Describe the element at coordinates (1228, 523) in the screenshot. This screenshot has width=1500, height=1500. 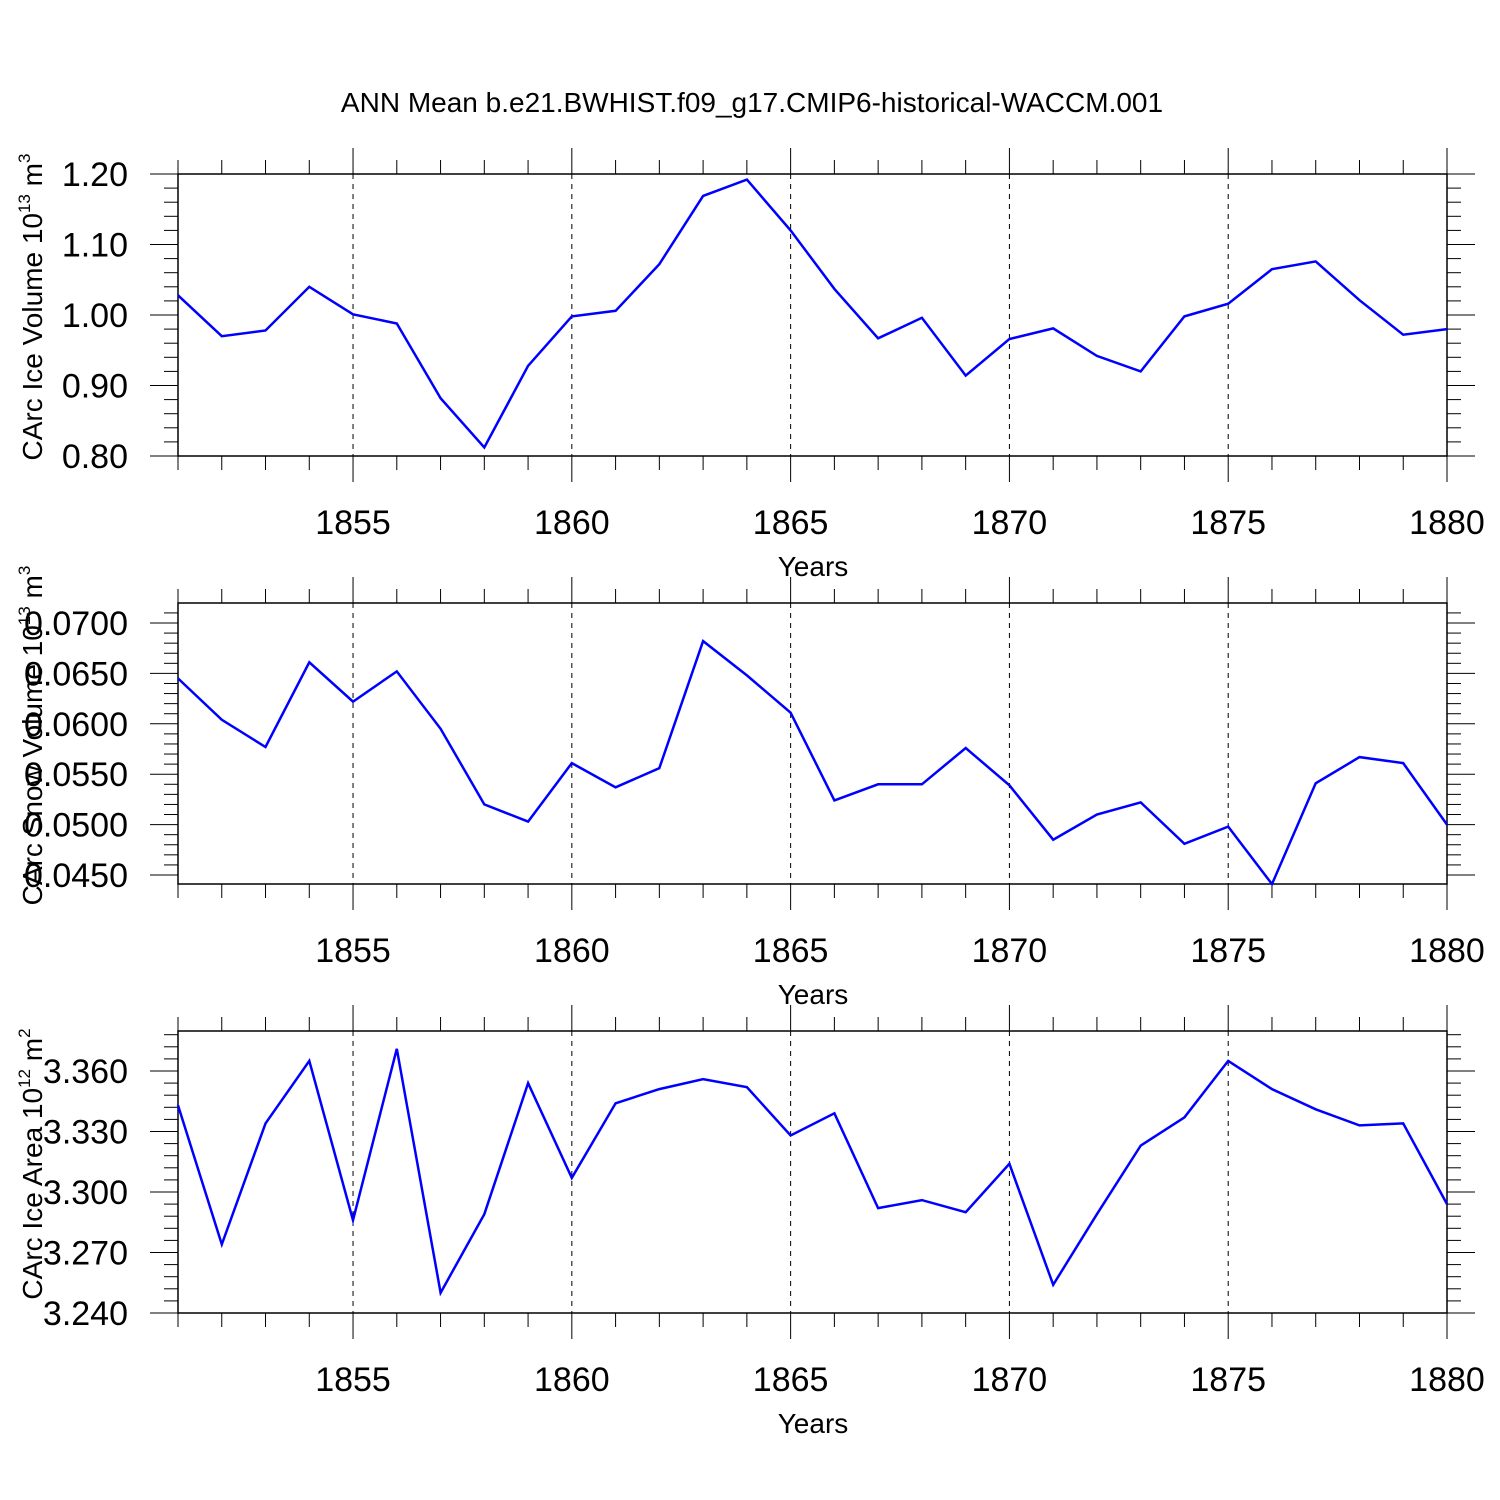
I see `x-tick-label: 1875` at that location.